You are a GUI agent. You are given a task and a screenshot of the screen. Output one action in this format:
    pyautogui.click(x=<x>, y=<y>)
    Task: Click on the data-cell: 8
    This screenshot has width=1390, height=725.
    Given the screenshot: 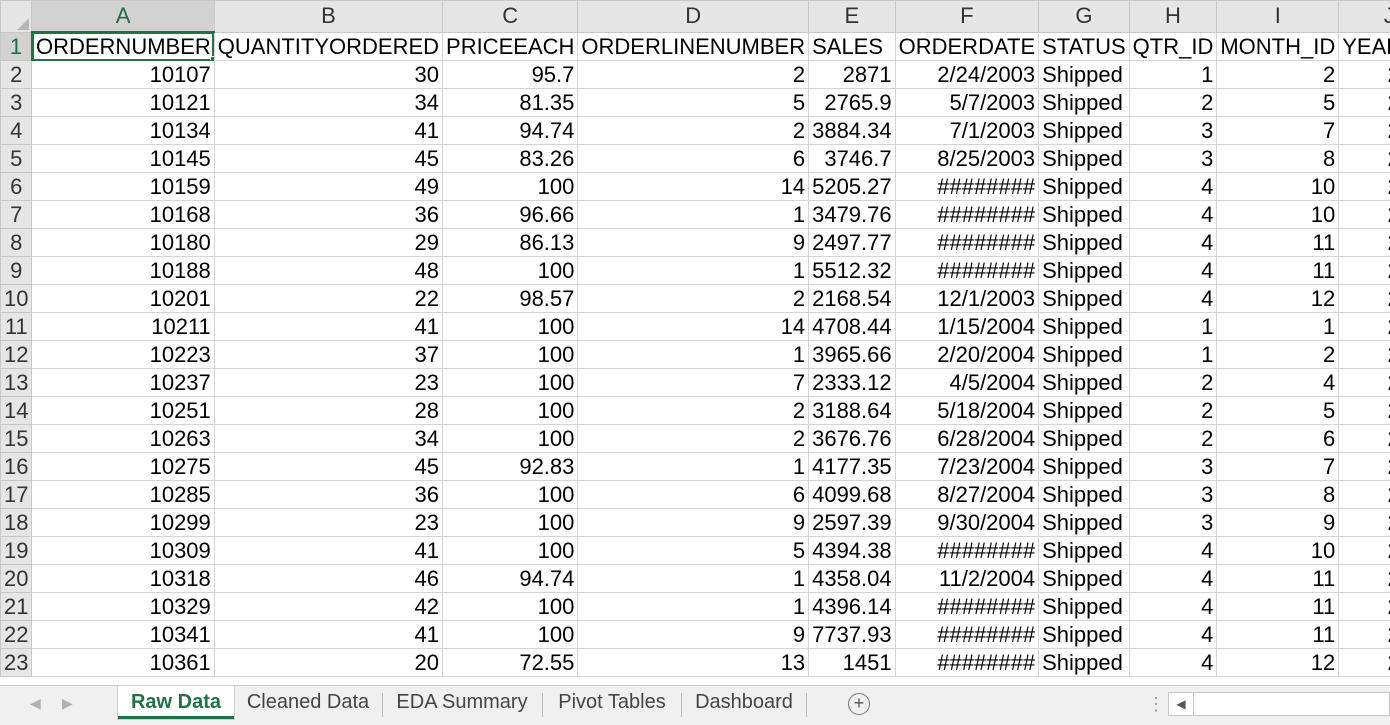 What is the action you would take?
    pyautogui.click(x=1278, y=494)
    